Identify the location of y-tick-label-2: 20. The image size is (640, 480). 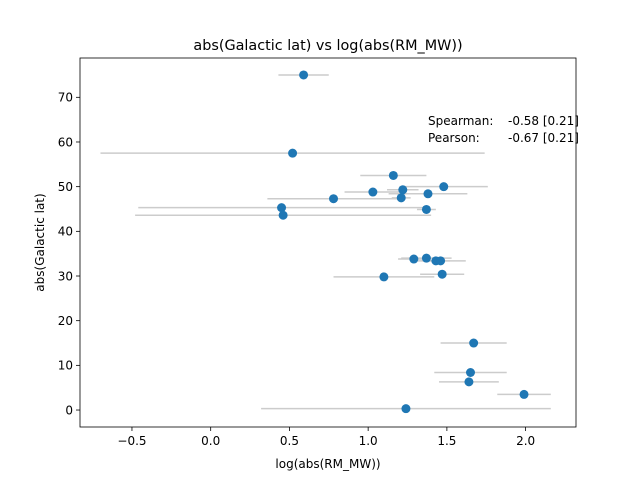
(65, 321).